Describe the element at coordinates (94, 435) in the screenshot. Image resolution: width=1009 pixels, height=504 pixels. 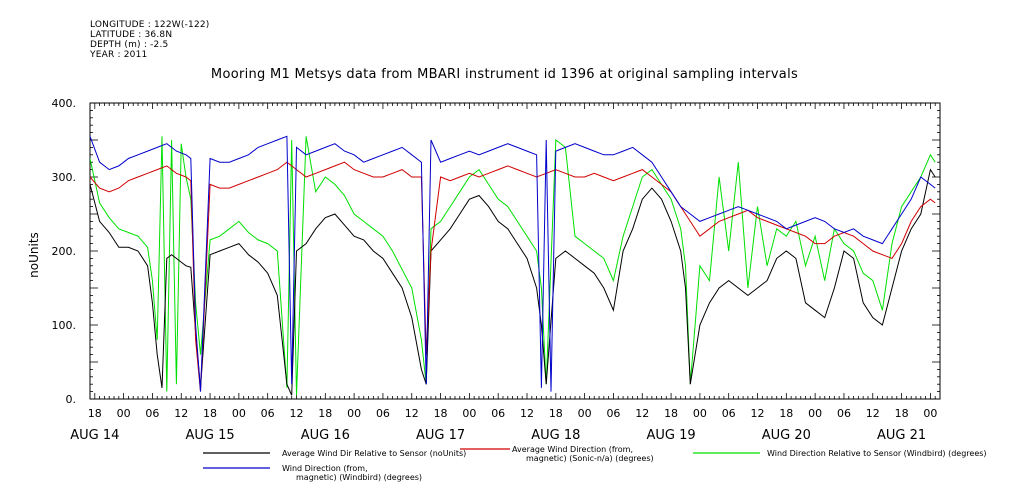
I see `x-day-label: AUG 14` at that location.